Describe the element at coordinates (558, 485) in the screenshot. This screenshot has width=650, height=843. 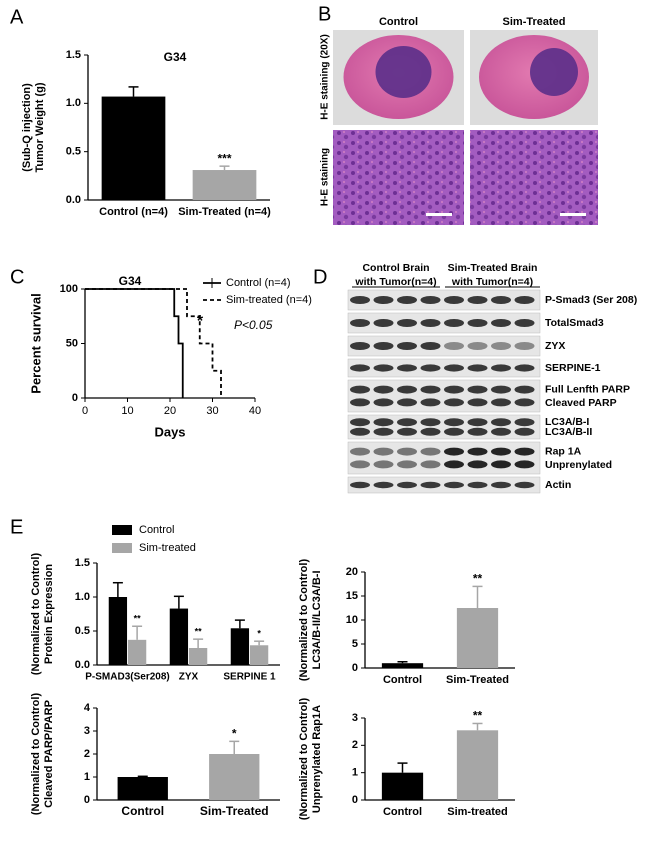
I see `blot-label: Actin` at that location.